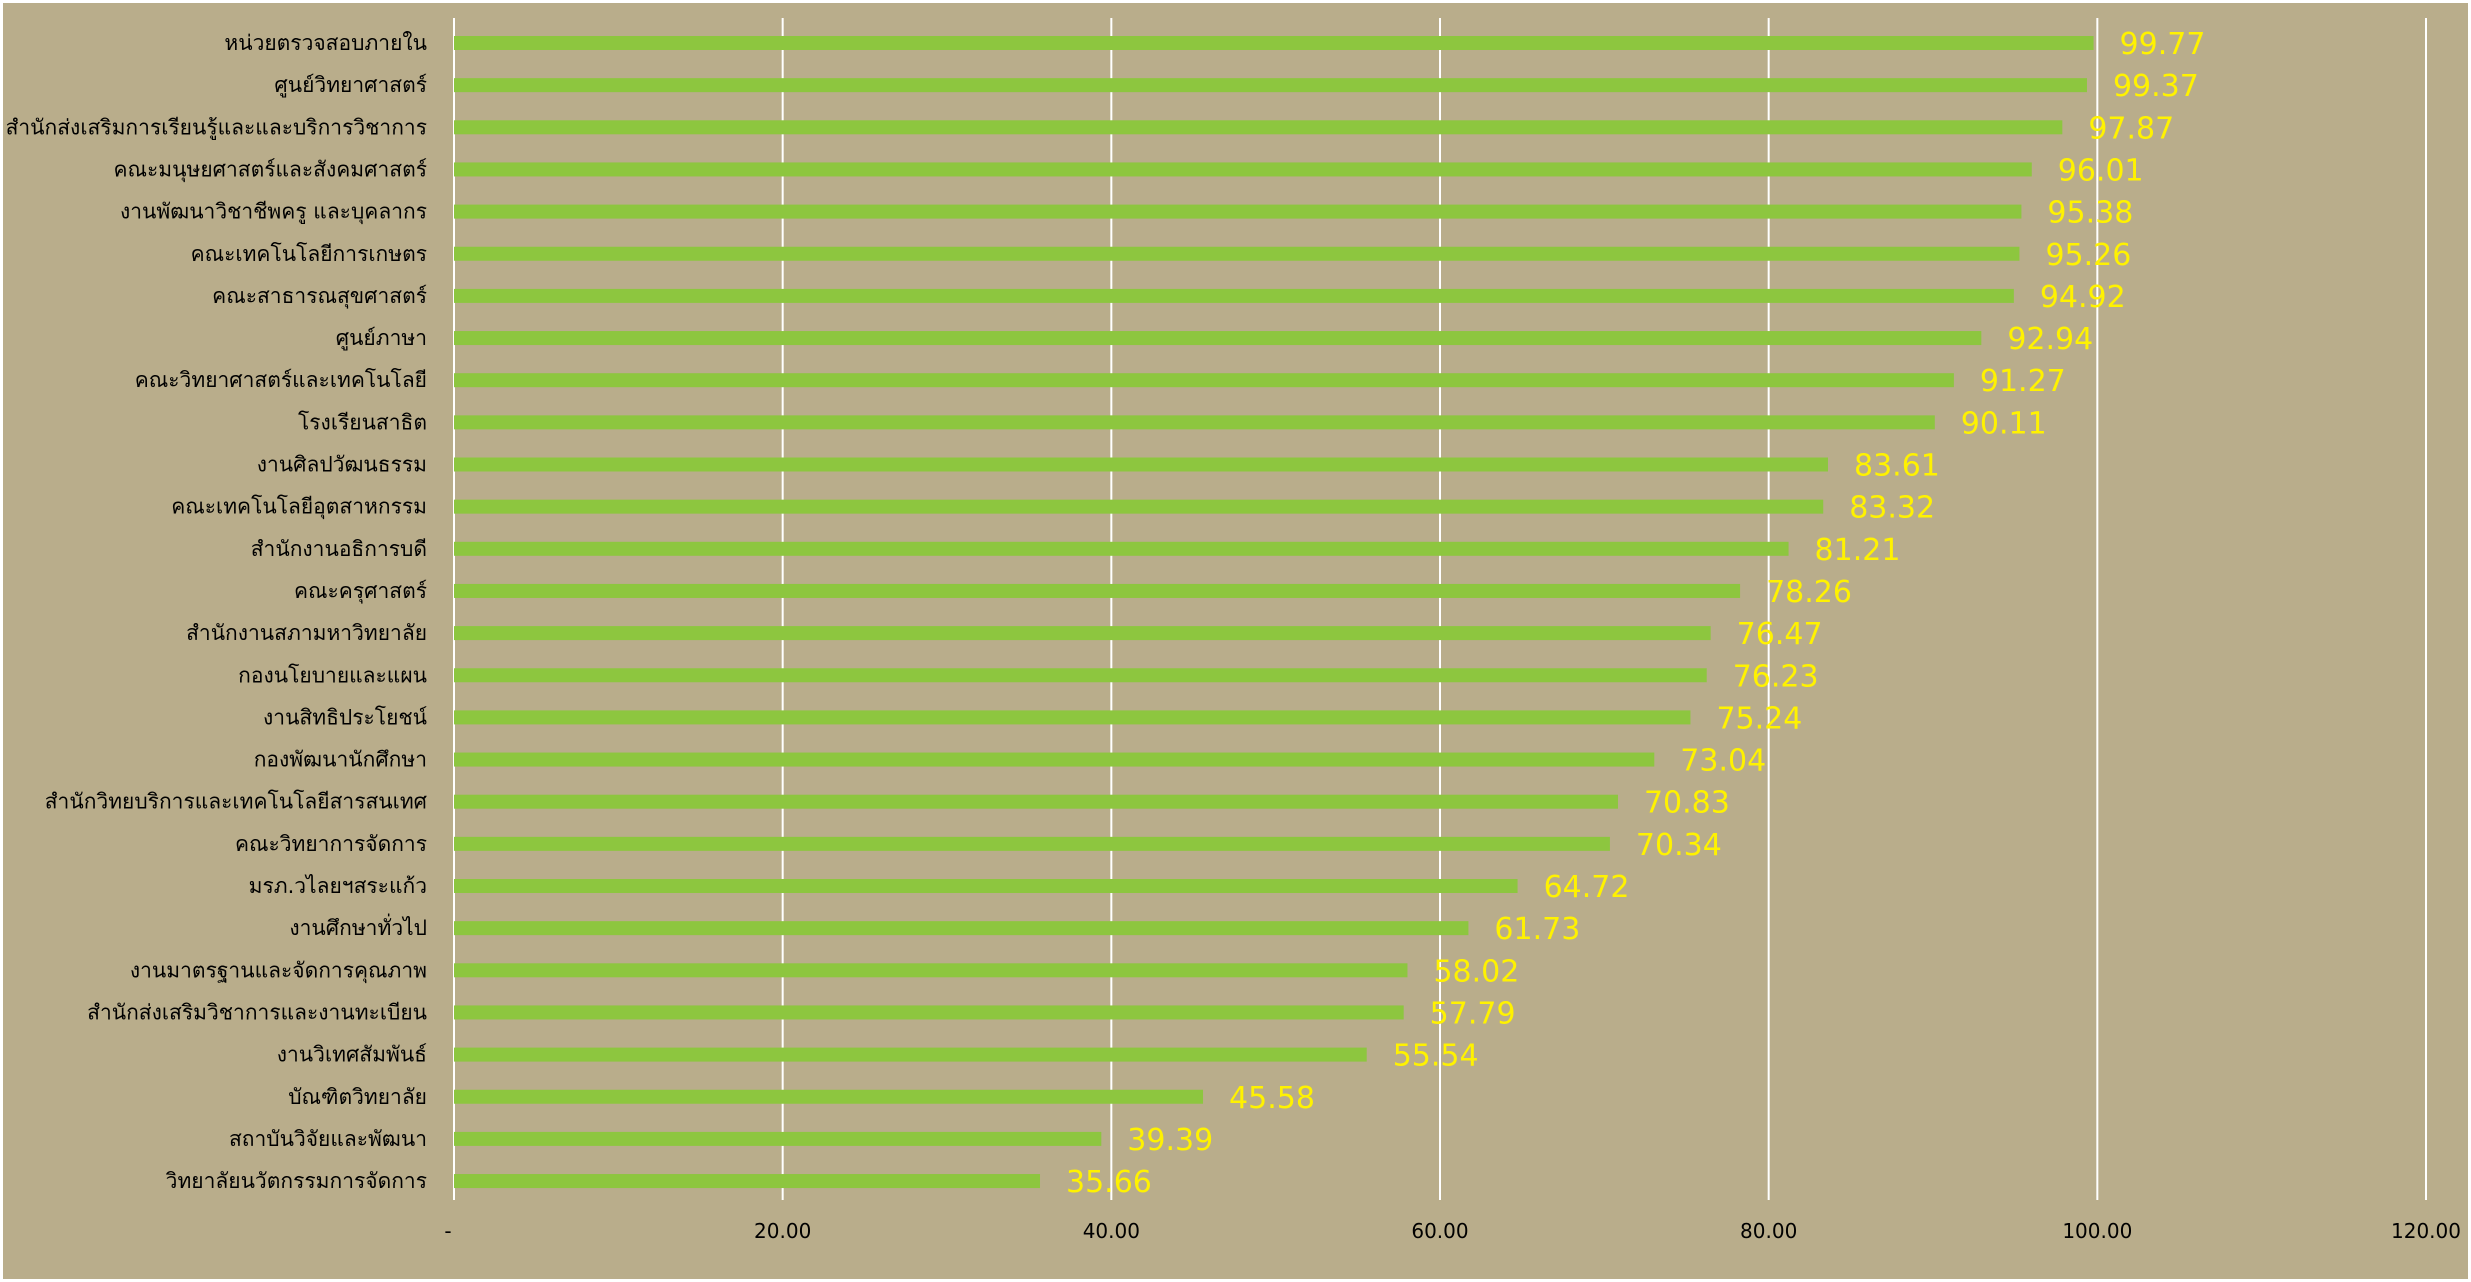  I want to click on value-label: 55.54, so click(1436, 1056).